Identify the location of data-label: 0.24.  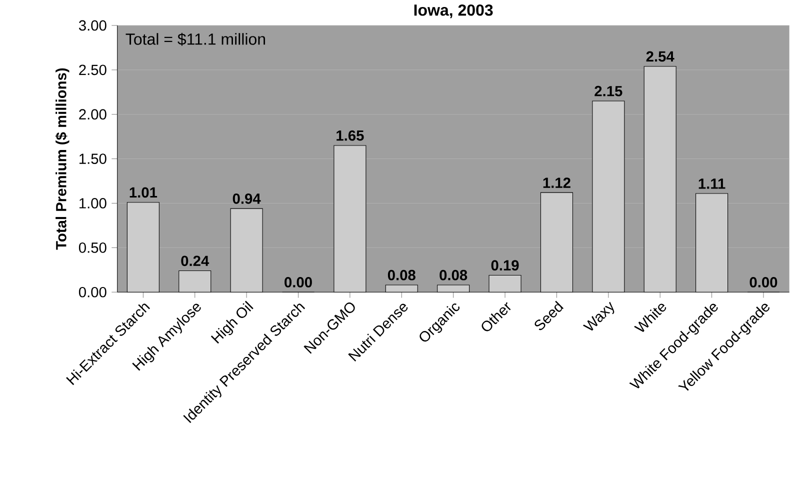
(195, 261).